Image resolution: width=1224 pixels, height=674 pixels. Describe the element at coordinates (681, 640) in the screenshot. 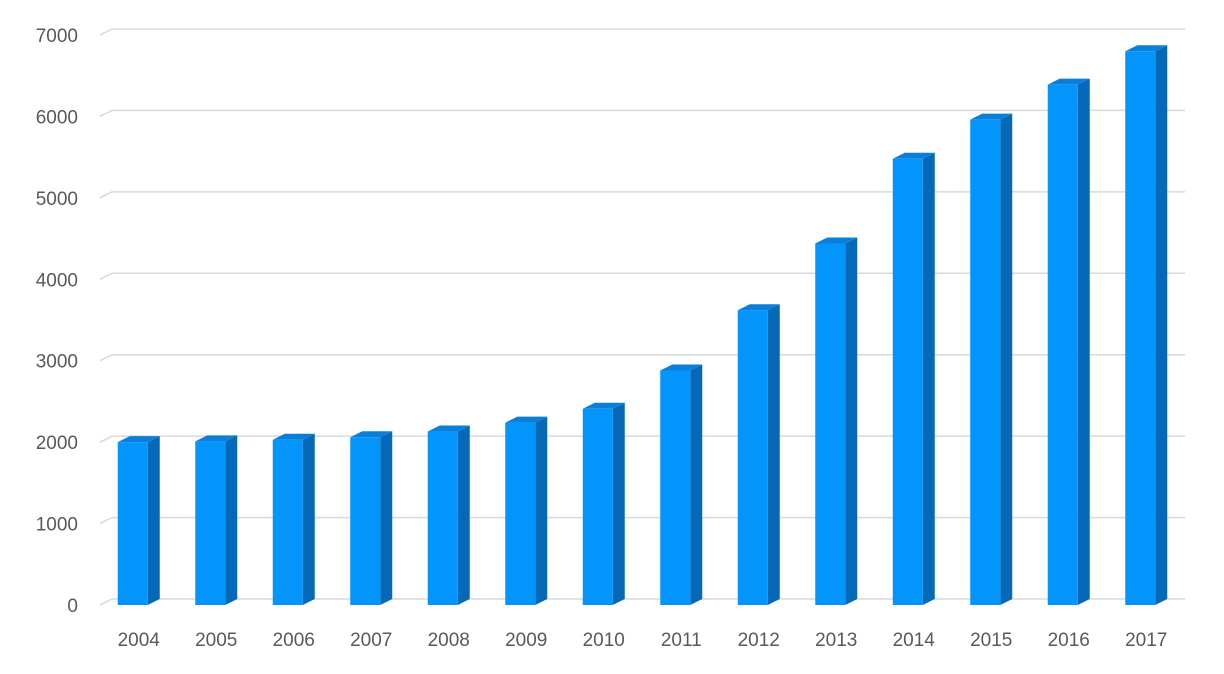

I see `x-tick-label: 2011` at that location.